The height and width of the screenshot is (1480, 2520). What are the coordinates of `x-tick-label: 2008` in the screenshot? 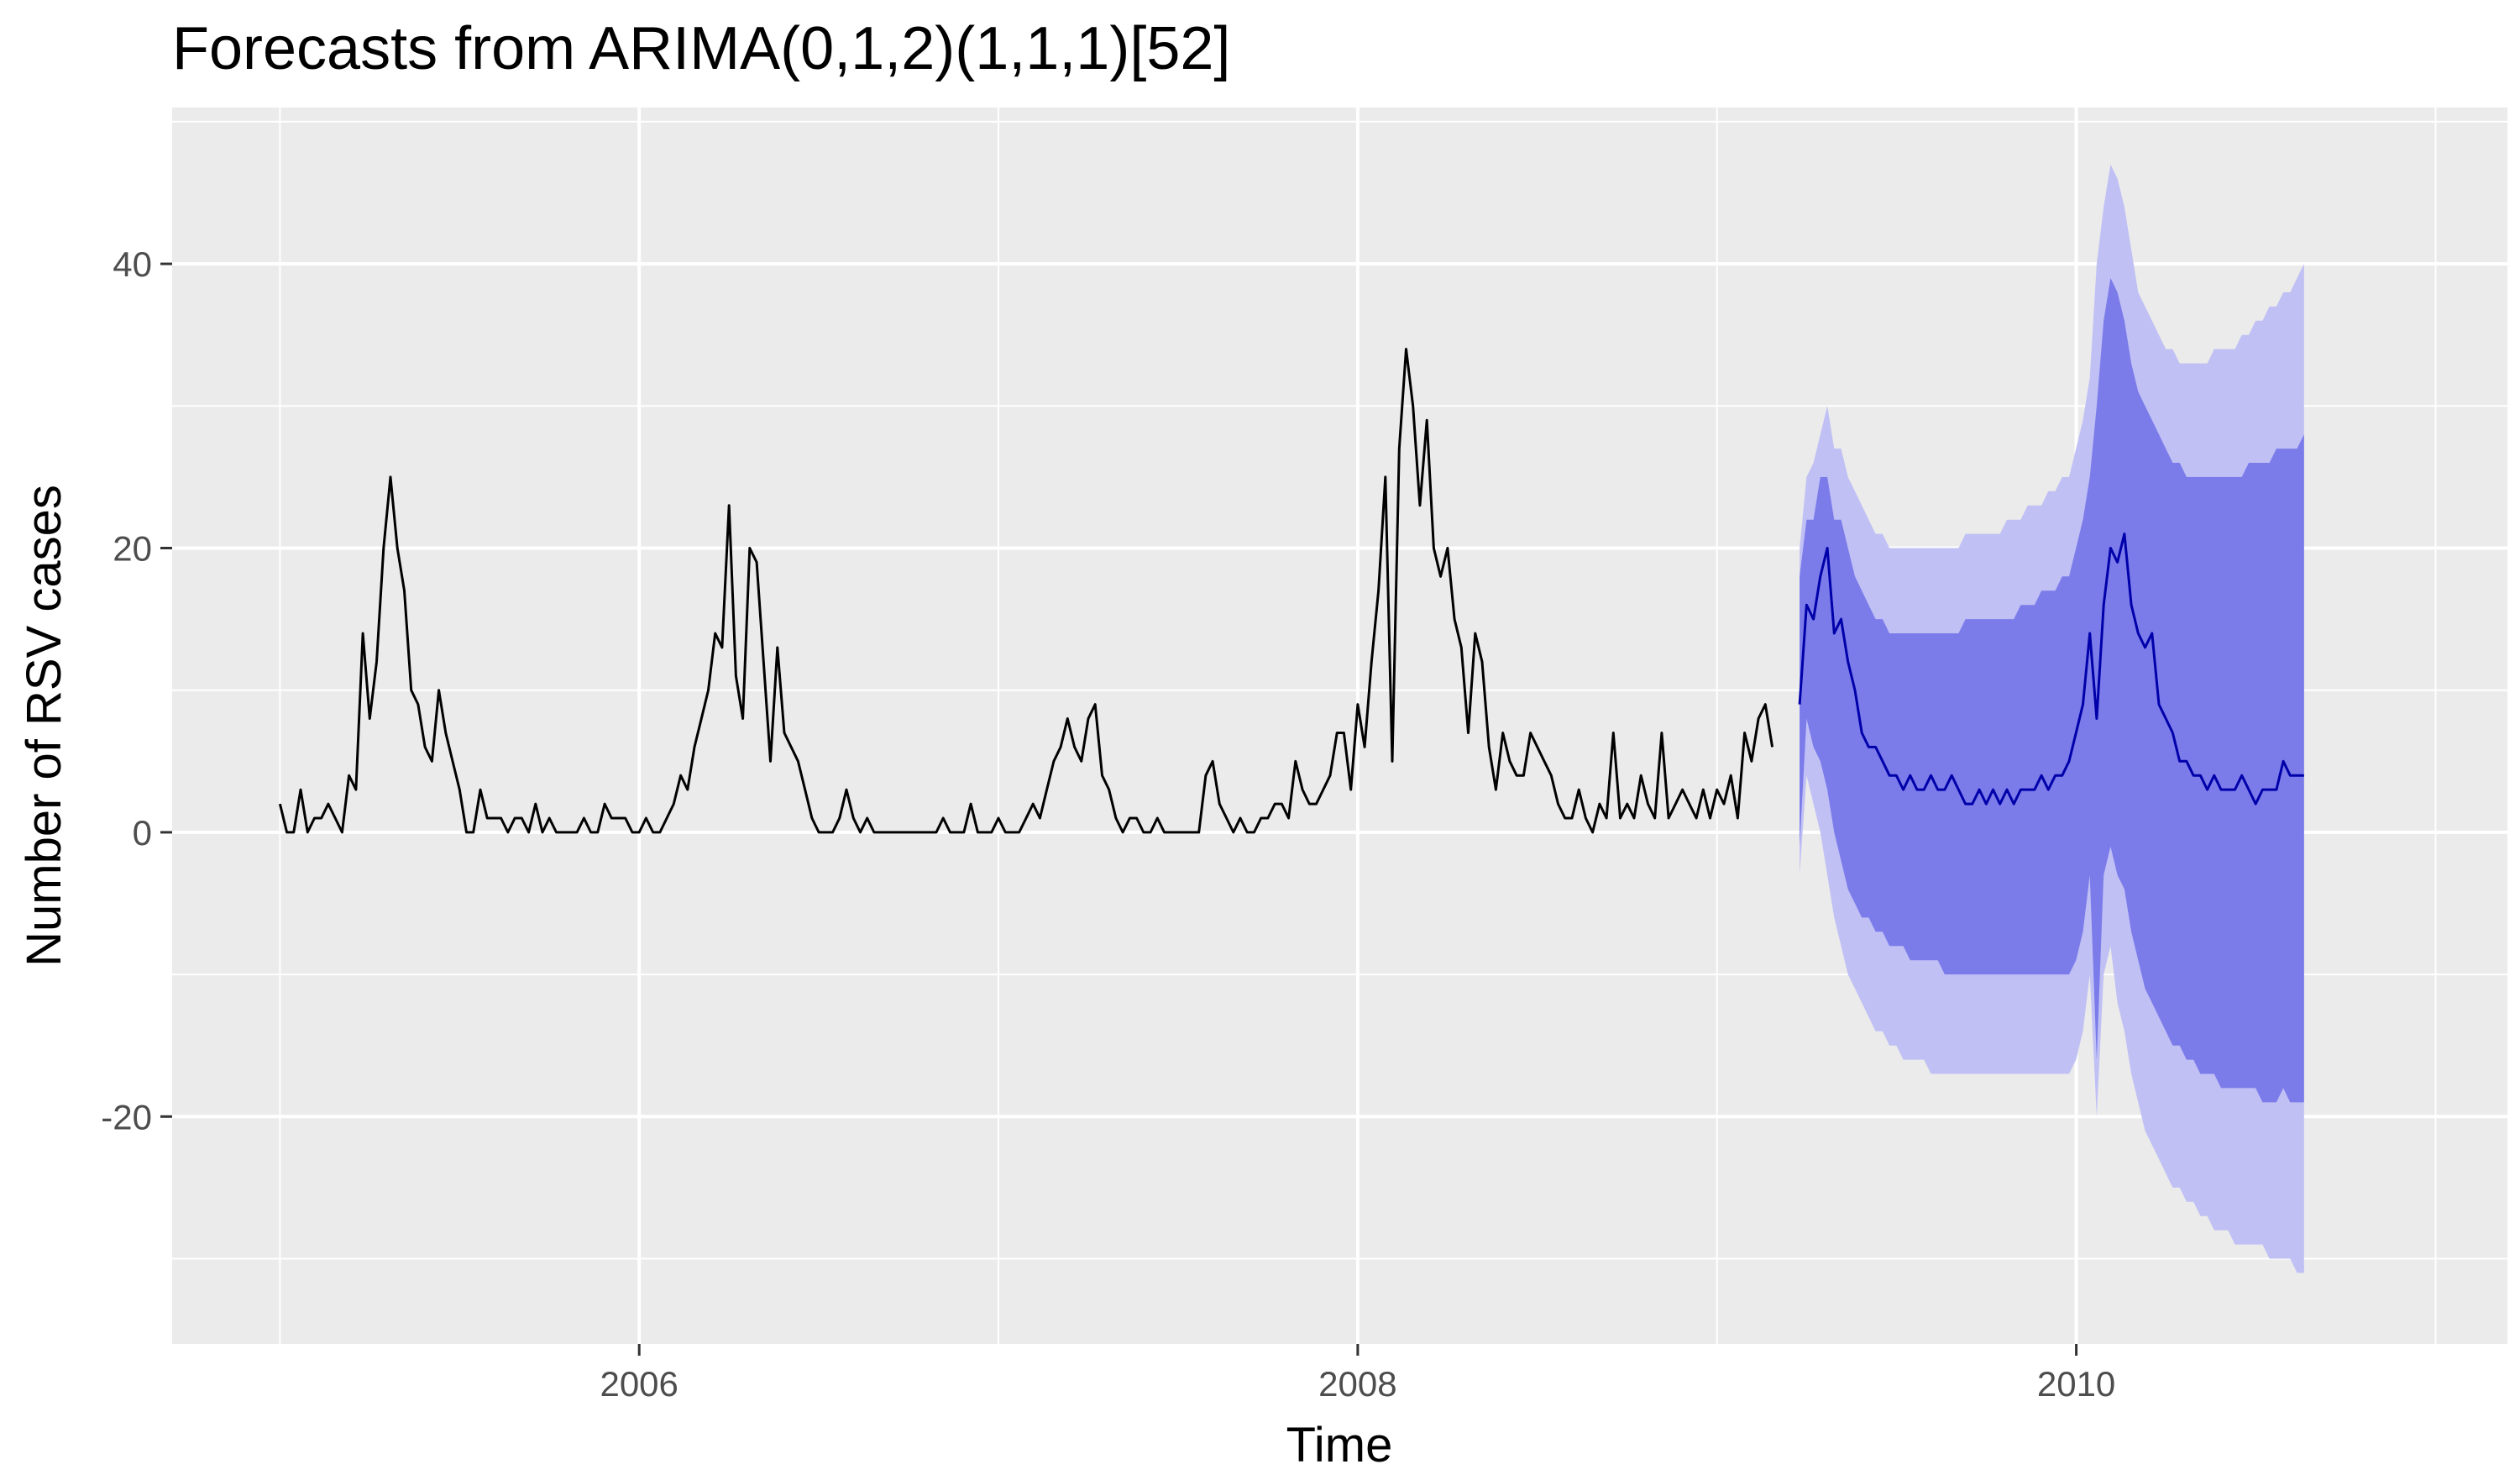 It's located at (1357, 1384).